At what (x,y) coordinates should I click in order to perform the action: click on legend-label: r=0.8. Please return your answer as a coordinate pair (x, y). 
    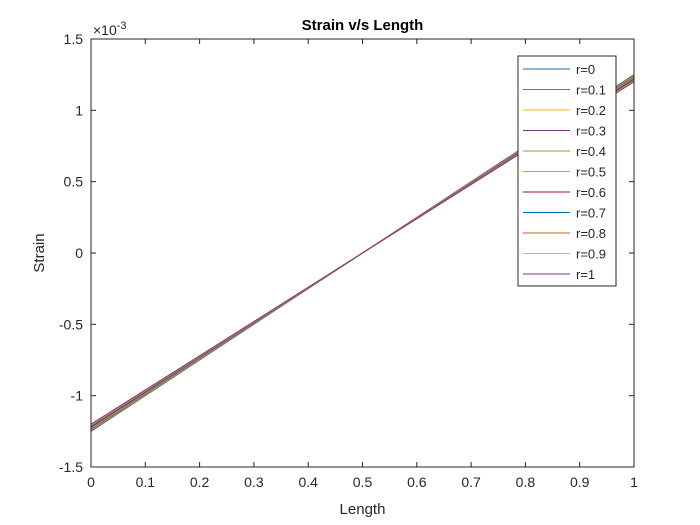
    Looking at the image, I should click on (591, 233).